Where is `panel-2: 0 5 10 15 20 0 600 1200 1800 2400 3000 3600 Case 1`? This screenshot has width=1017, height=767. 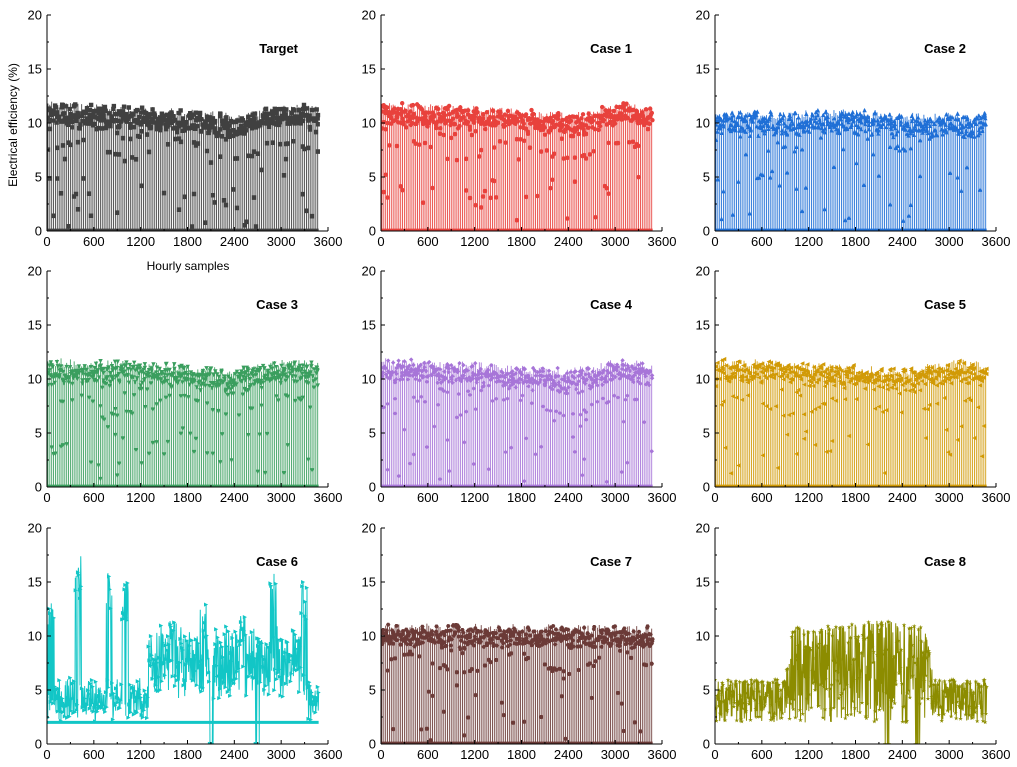
panel-2: 0 5 10 15 20 0 600 1200 1800 2400 3000 3600 Case 1 is located at coordinates (519, 129).